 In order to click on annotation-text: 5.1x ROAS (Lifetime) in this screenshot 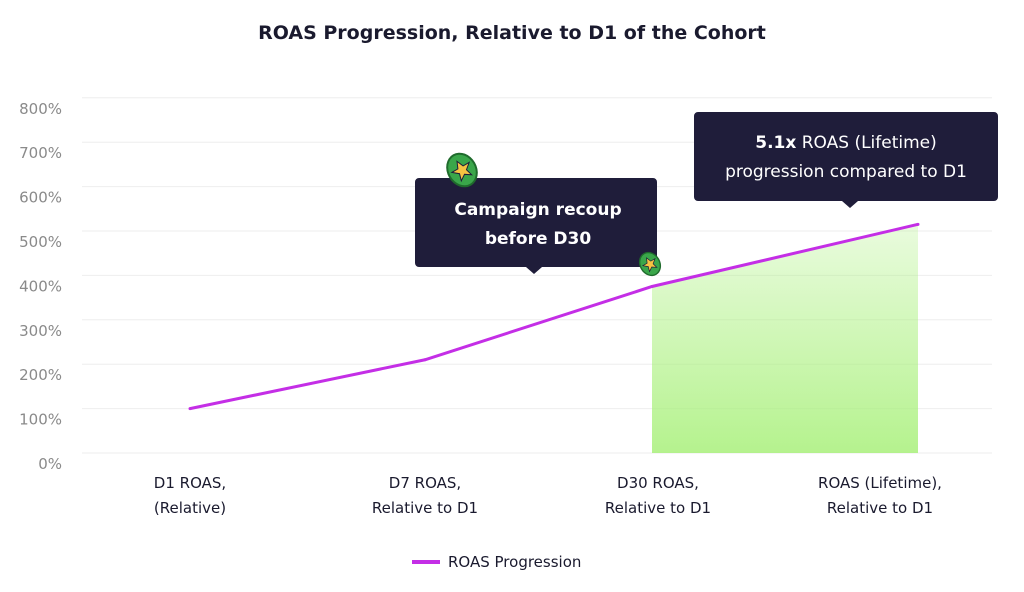, I will do `click(846, 143)`.